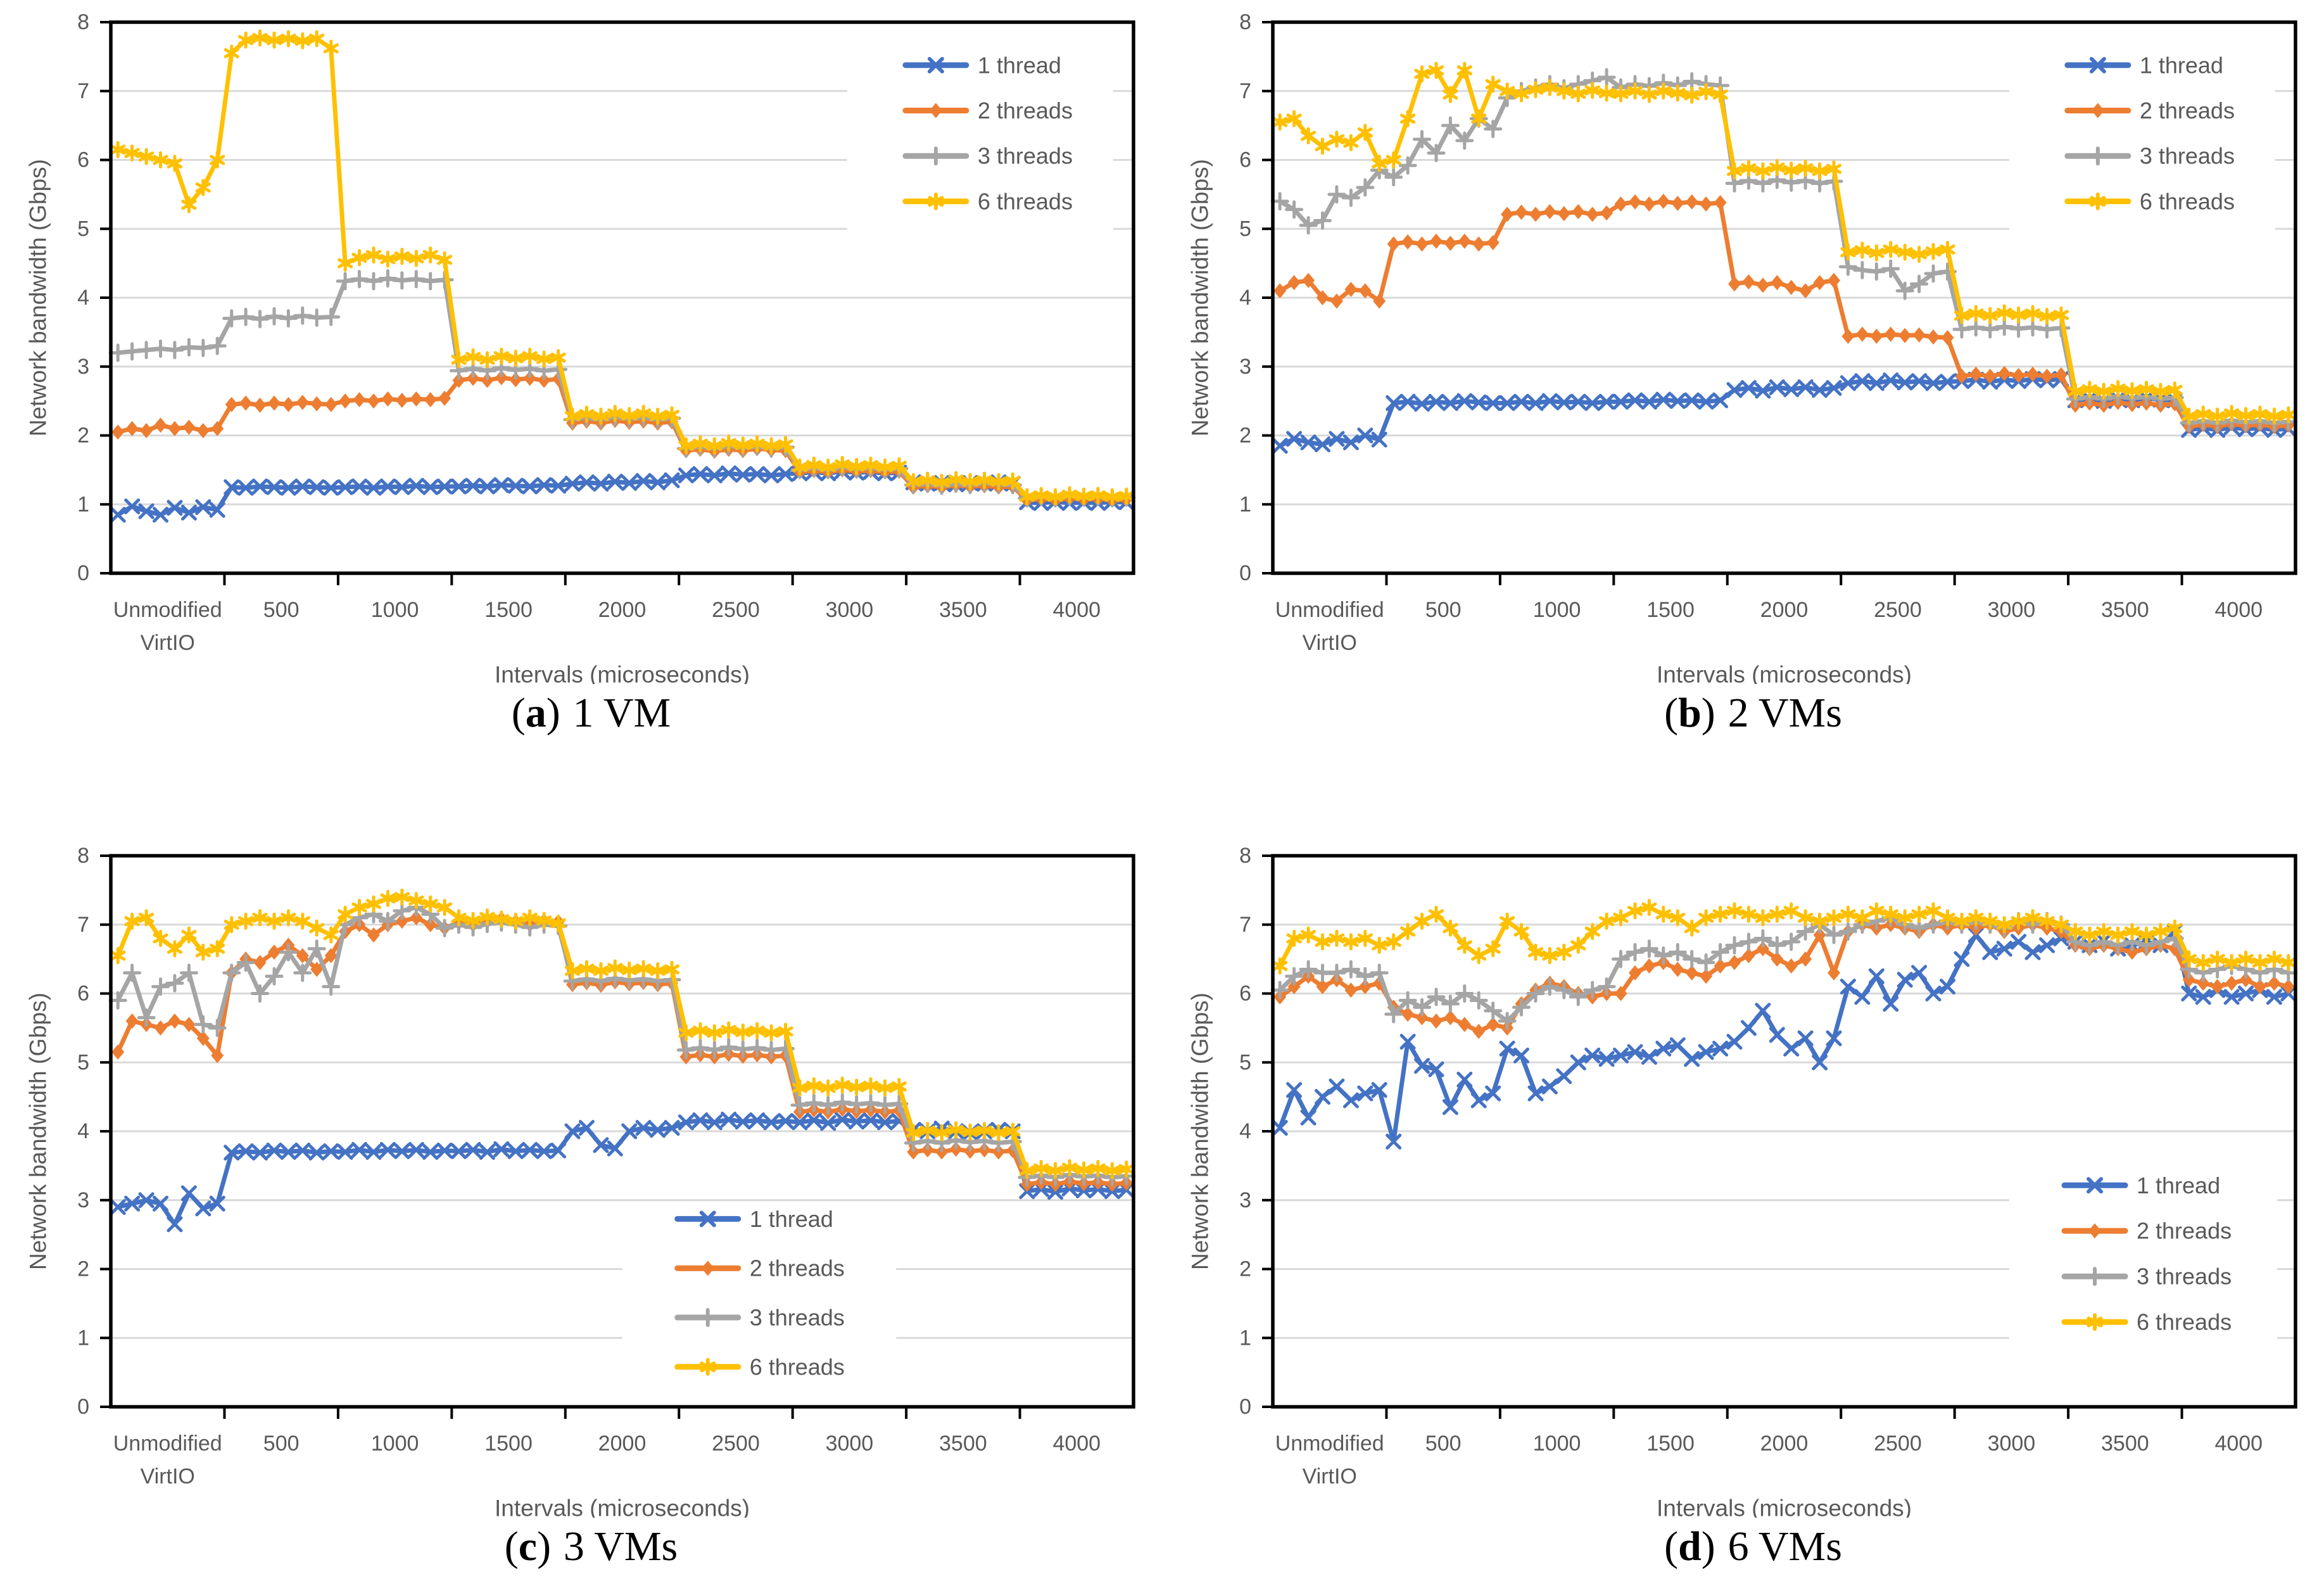 The image size is (2324, 1581). I want to click on series-3-threads, so click(1784, 970).